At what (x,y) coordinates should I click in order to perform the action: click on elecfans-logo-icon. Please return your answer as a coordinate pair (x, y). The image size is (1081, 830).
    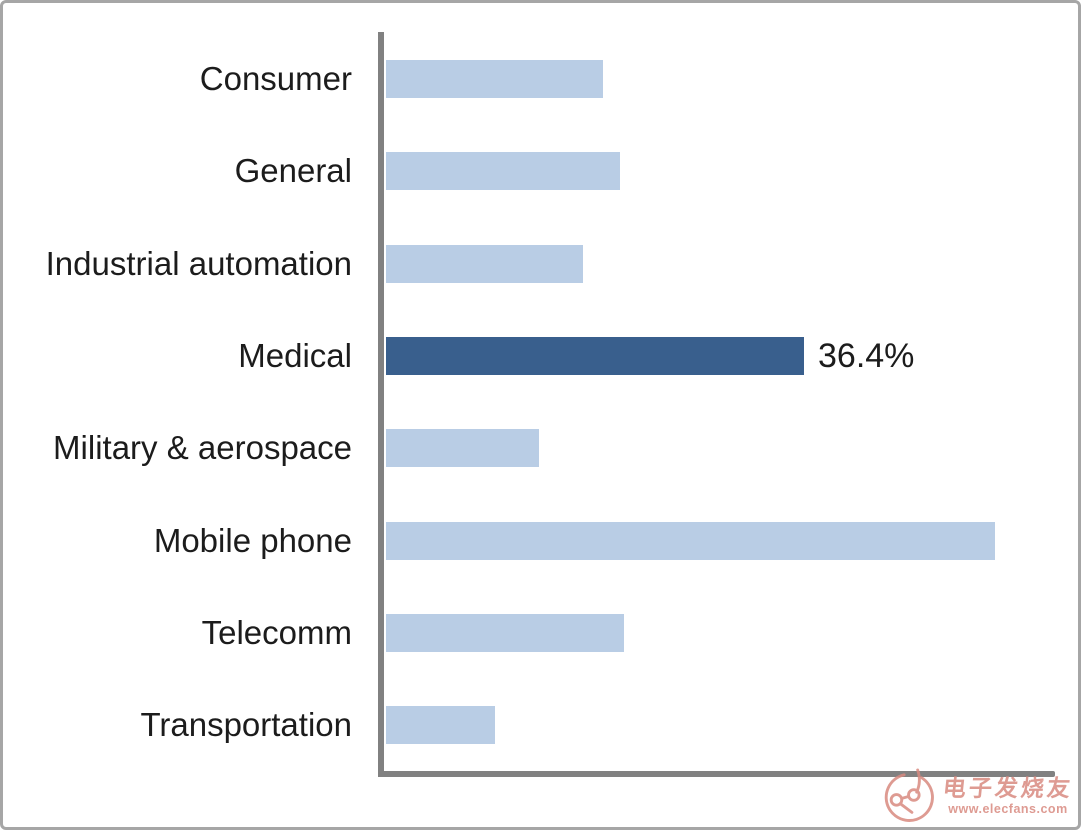
    Looking at the image, I should click on (909, 795).